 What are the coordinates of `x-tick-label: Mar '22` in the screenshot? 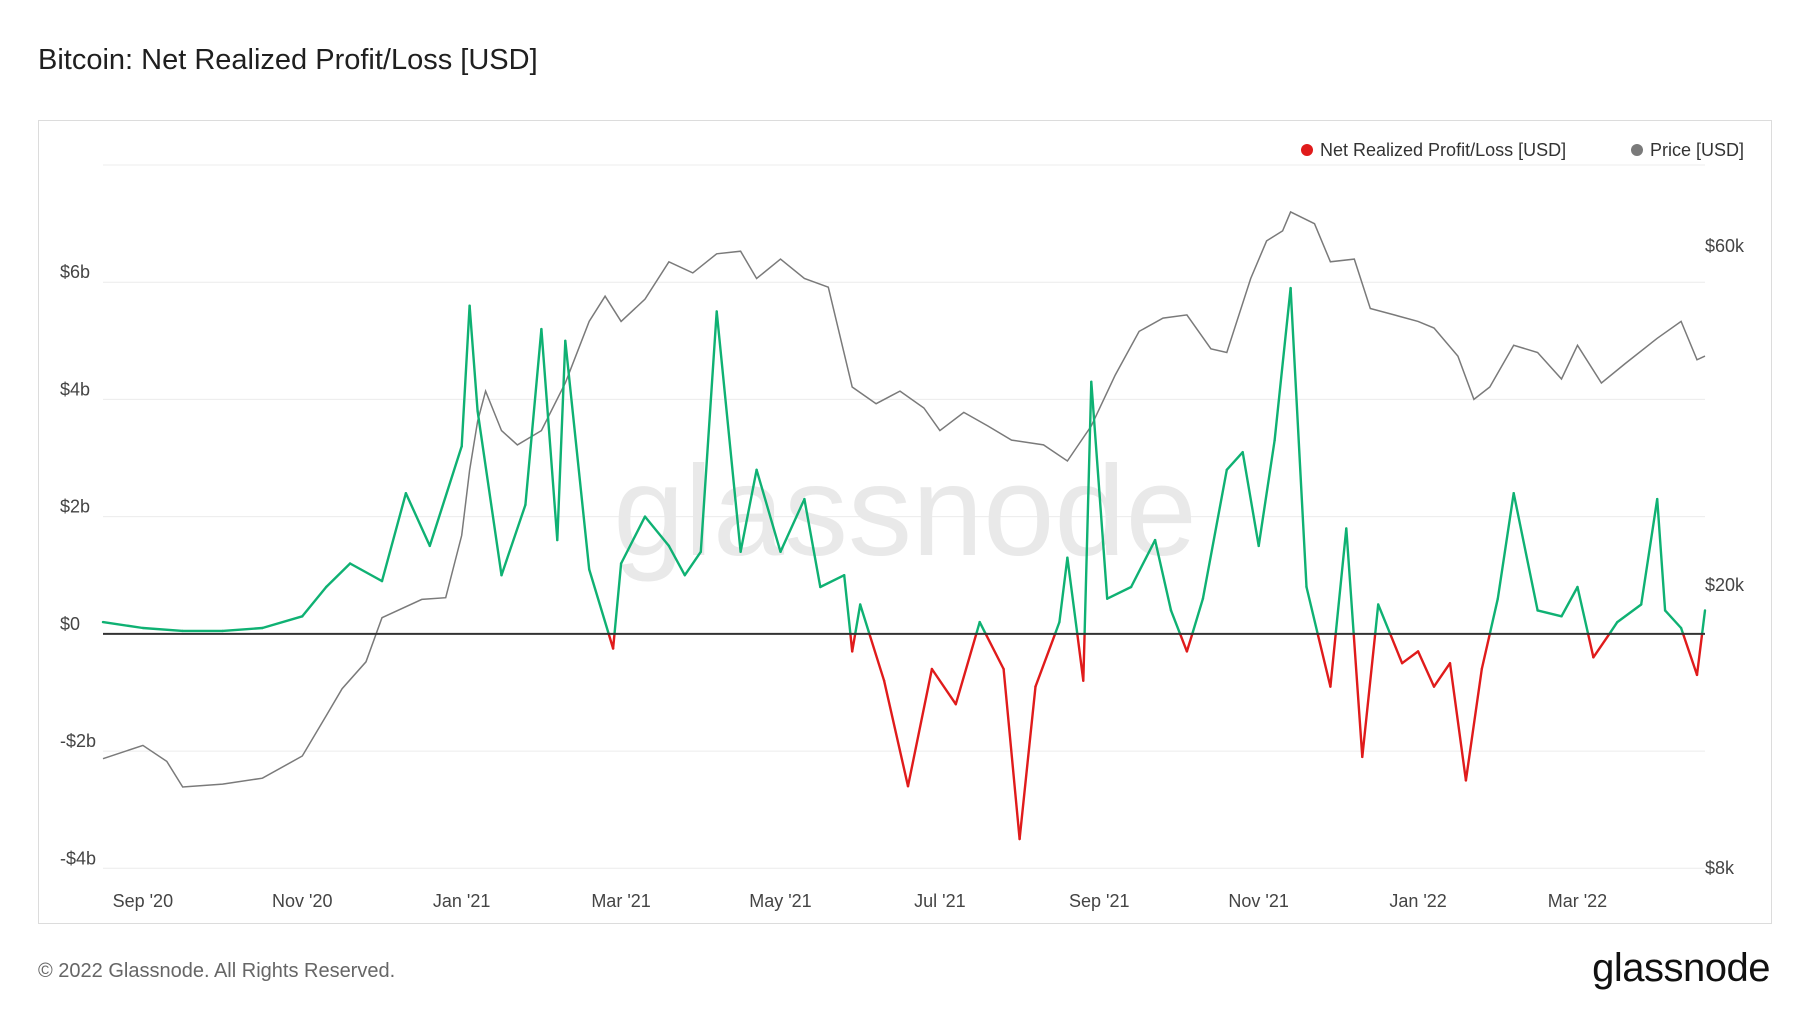 It's located at (1577, 901).